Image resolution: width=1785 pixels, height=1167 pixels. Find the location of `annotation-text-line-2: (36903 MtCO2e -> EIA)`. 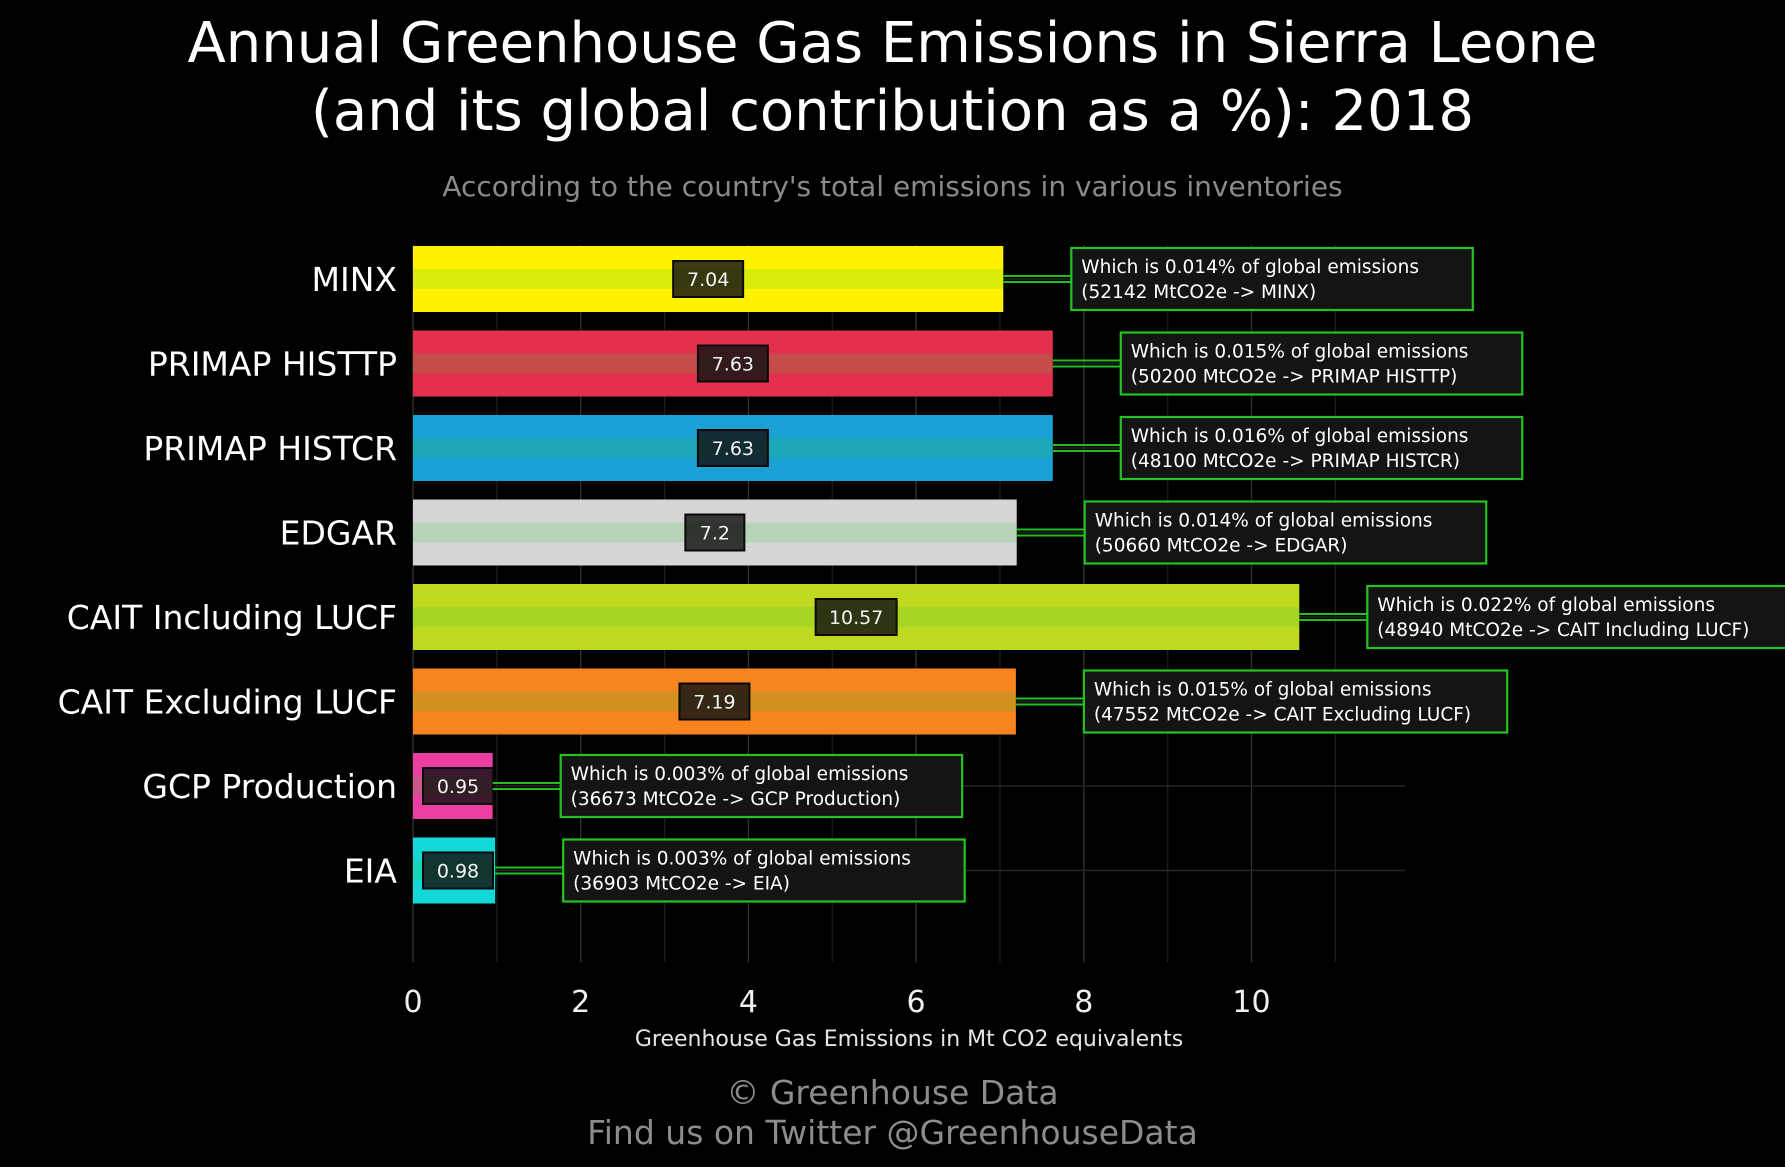

annotation-text-line-2: (36903 MtCO2e -> EIA) is located at coordinates (681, 884).